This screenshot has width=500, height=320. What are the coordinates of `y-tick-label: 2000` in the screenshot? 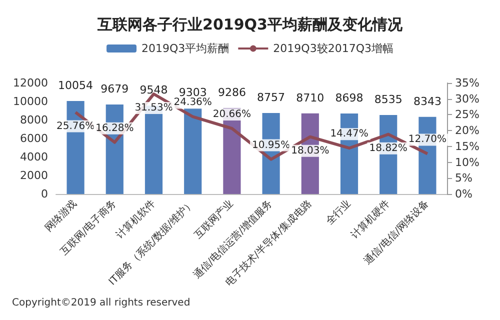 It's located at (34, 175).